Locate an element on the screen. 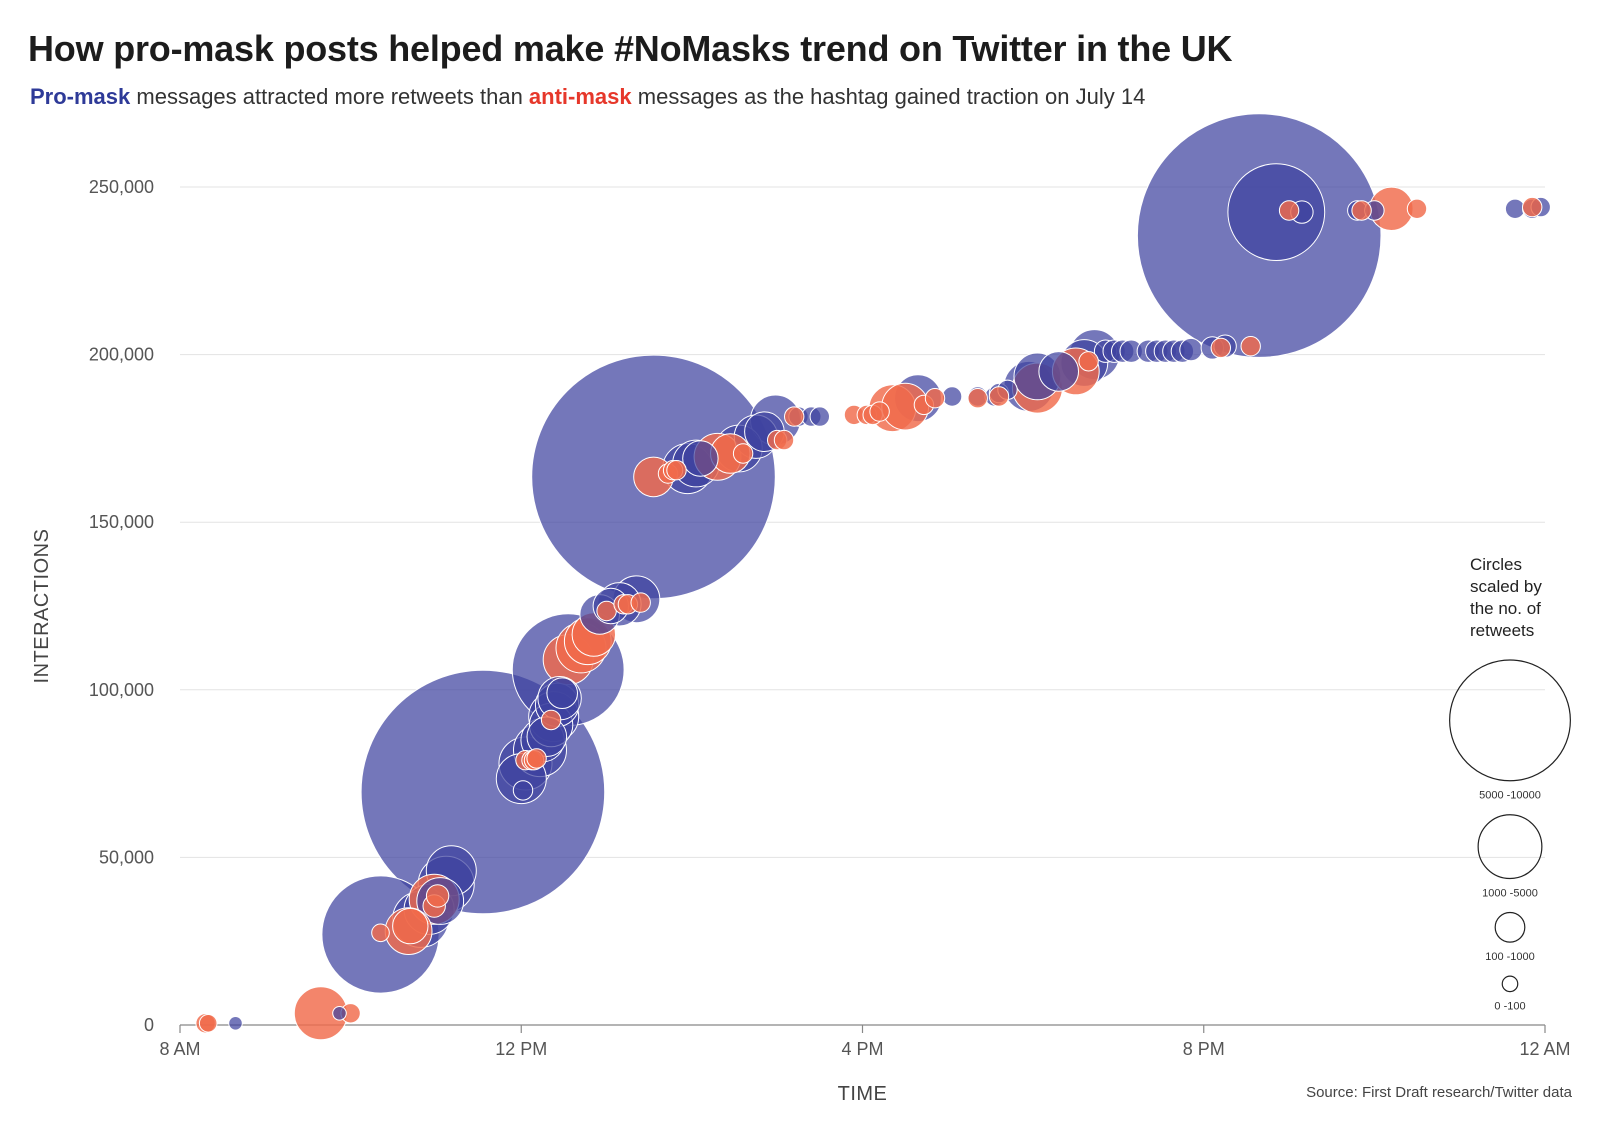 This screenshot has width=1600, height=1130. size-legend-title-line: scaled by is located at coordinates (1506, 586).